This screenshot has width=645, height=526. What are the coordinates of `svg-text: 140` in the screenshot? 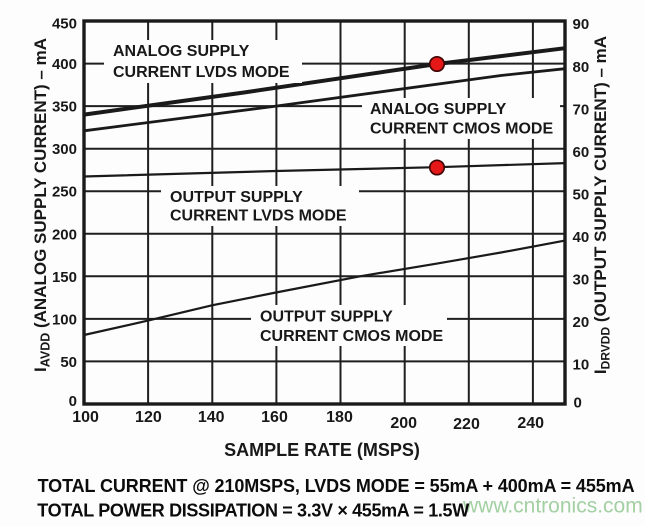 It's located at (211, 417).